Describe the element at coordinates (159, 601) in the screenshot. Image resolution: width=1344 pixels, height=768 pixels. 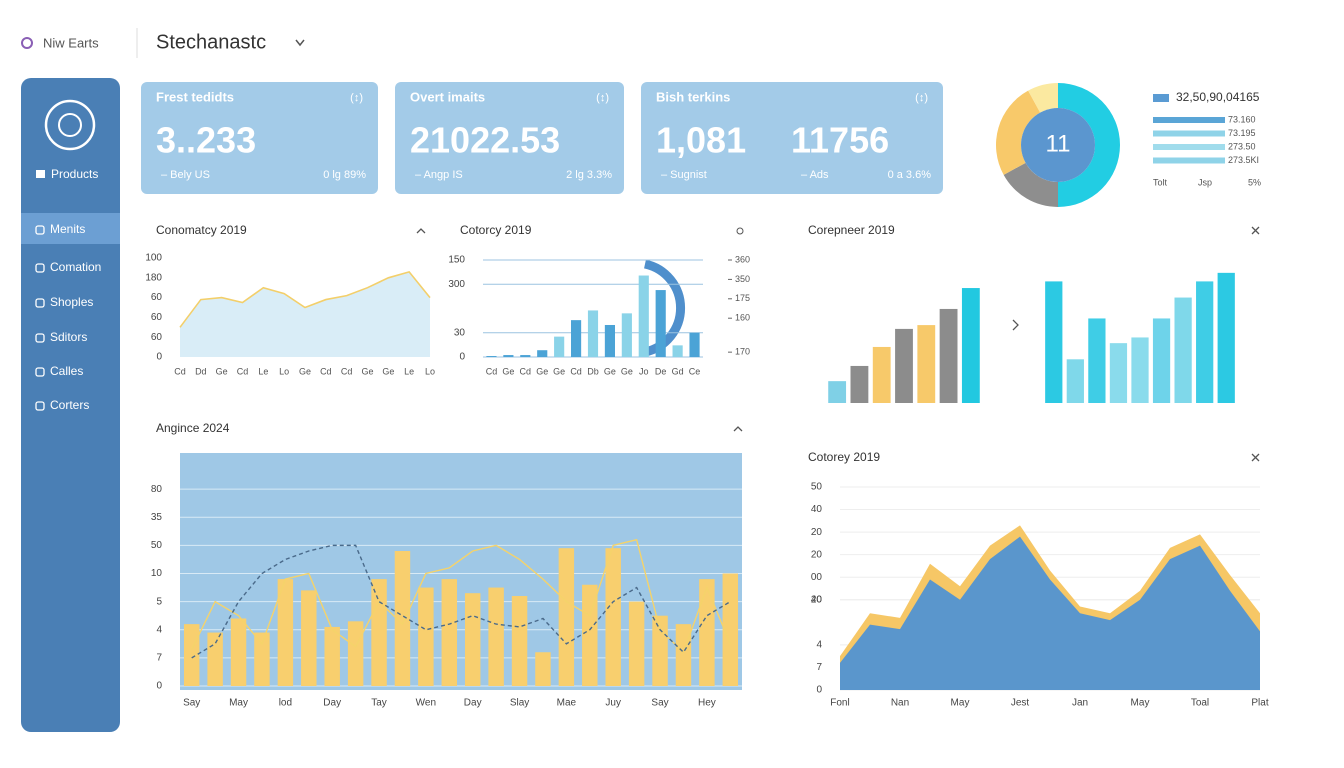
I see `y-tick-label: 5` at that location.